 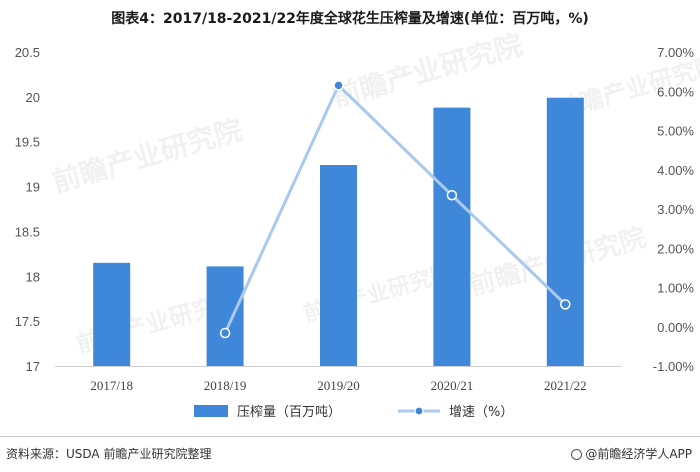 I want to click on left-axis-tick-label: 17.5, so click(x=27, y=321).